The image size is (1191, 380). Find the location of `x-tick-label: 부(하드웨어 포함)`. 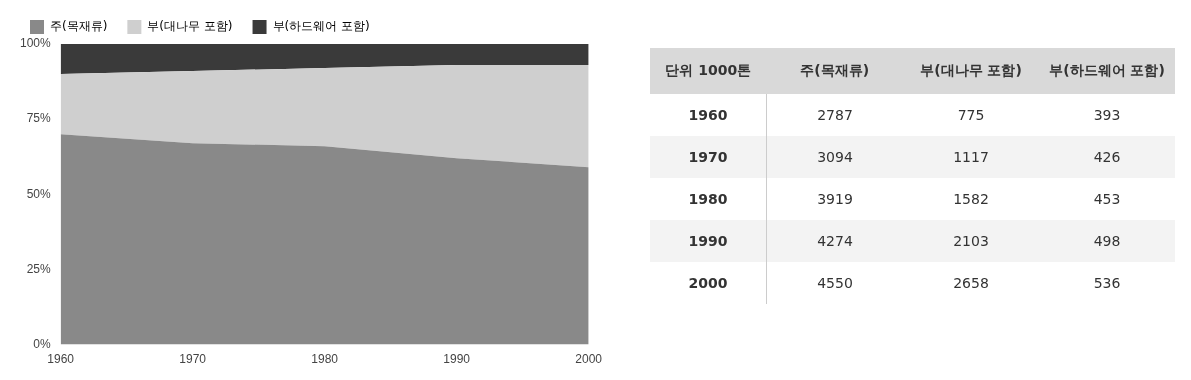

x-tick-label: 부(하드웨어 포함) is located at coordinates (1107, 71).